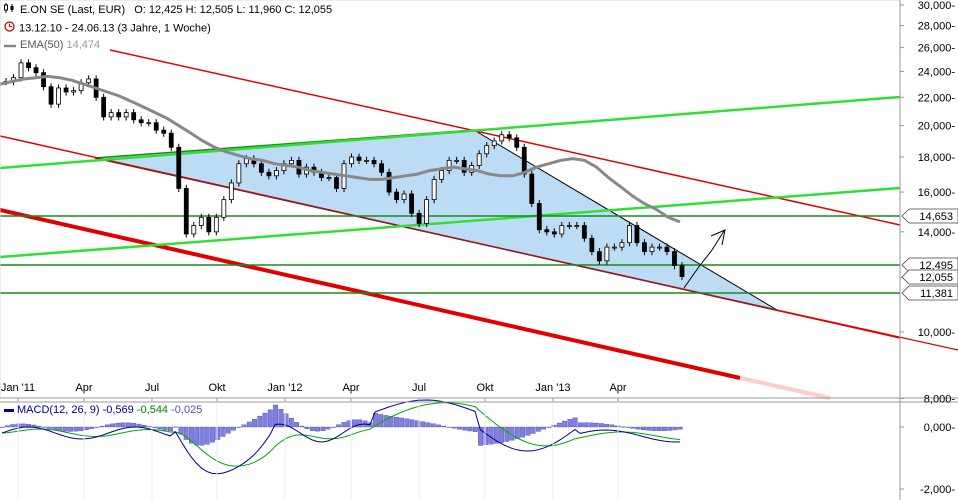 The height and width of the screenshot is (500, 958). I want to click on legend-ema: EMA(50) 14,474, so click(52, 45).